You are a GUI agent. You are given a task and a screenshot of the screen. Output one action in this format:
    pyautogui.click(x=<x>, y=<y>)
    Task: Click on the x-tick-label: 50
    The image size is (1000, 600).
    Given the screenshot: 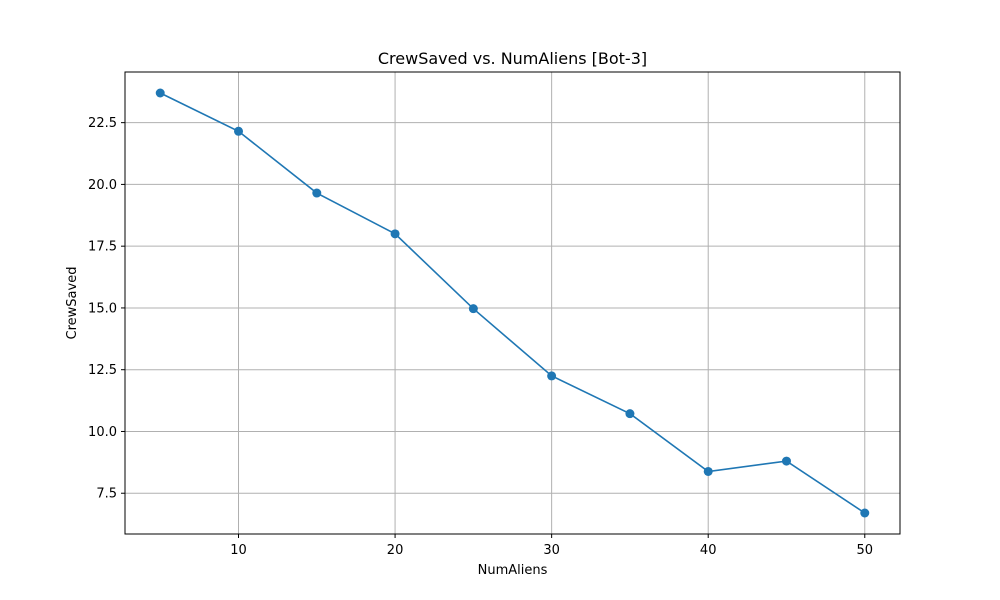 What is the action you would take?
    pyautogui.click(x=864, y=550)
    